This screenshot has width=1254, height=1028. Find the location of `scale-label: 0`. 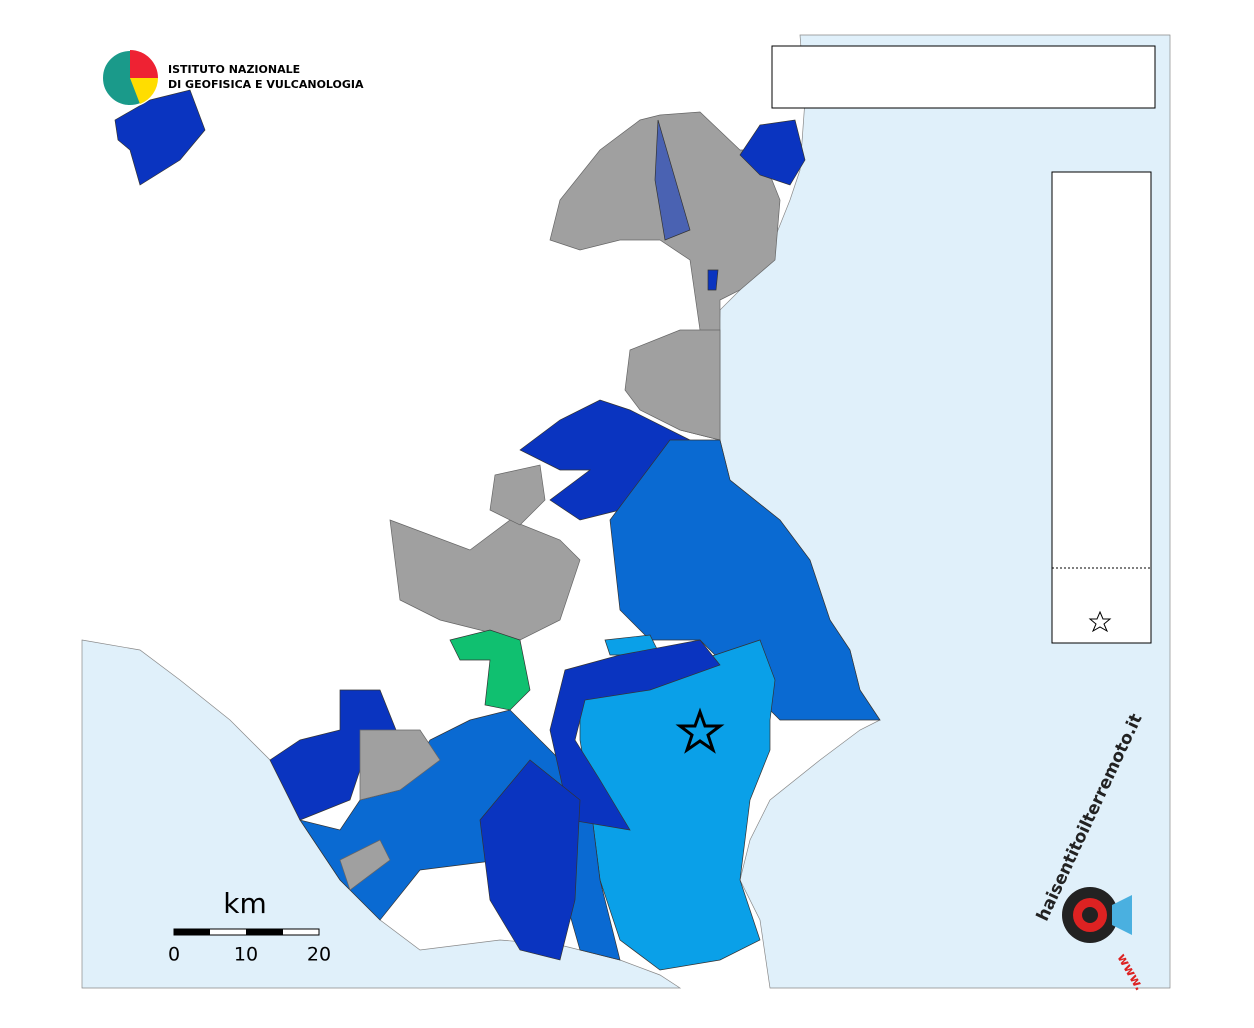

scale-label: 0 is located at coordinates (174, 955).